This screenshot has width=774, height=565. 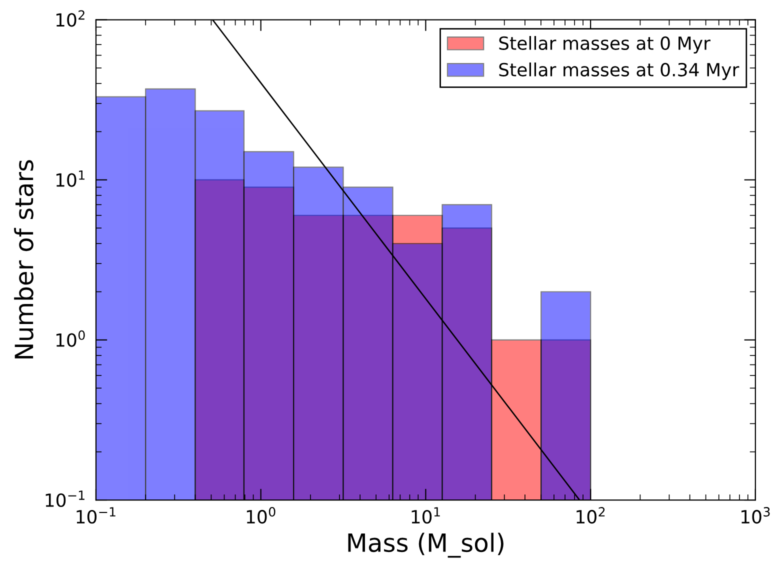 I want to click on x-tick-label: 10$^{2}$, so click(x=590, y=515).